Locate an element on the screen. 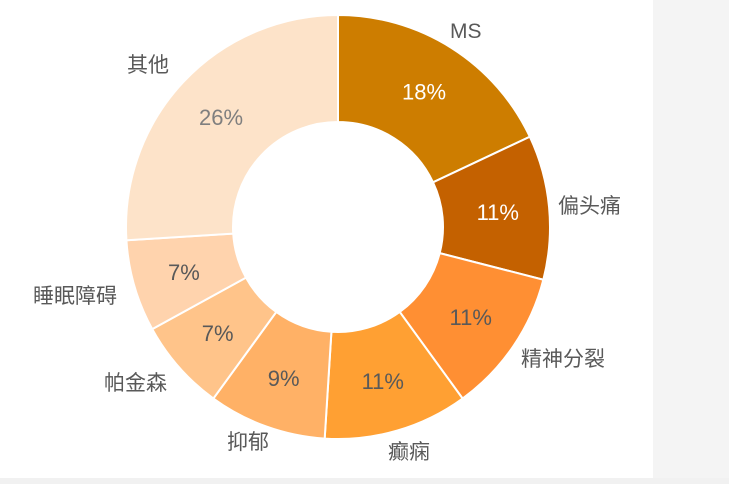 The image size is (729, 484). slice-value-label-4: 11% is located at coordinates (383, 381).